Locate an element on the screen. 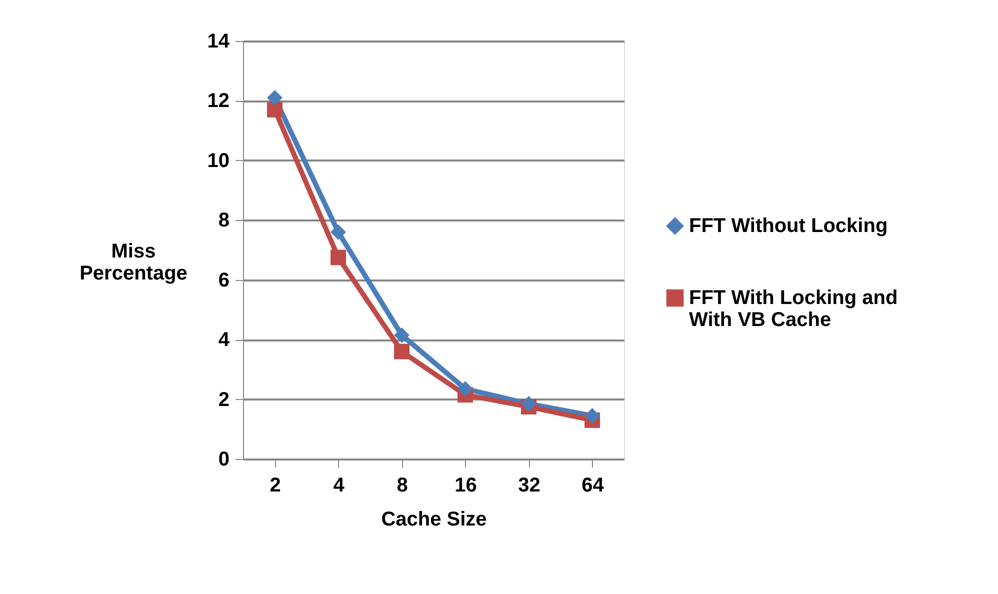 The image size is (998, 594). x-tick-label: 8 is located at coordinates (402, 485).